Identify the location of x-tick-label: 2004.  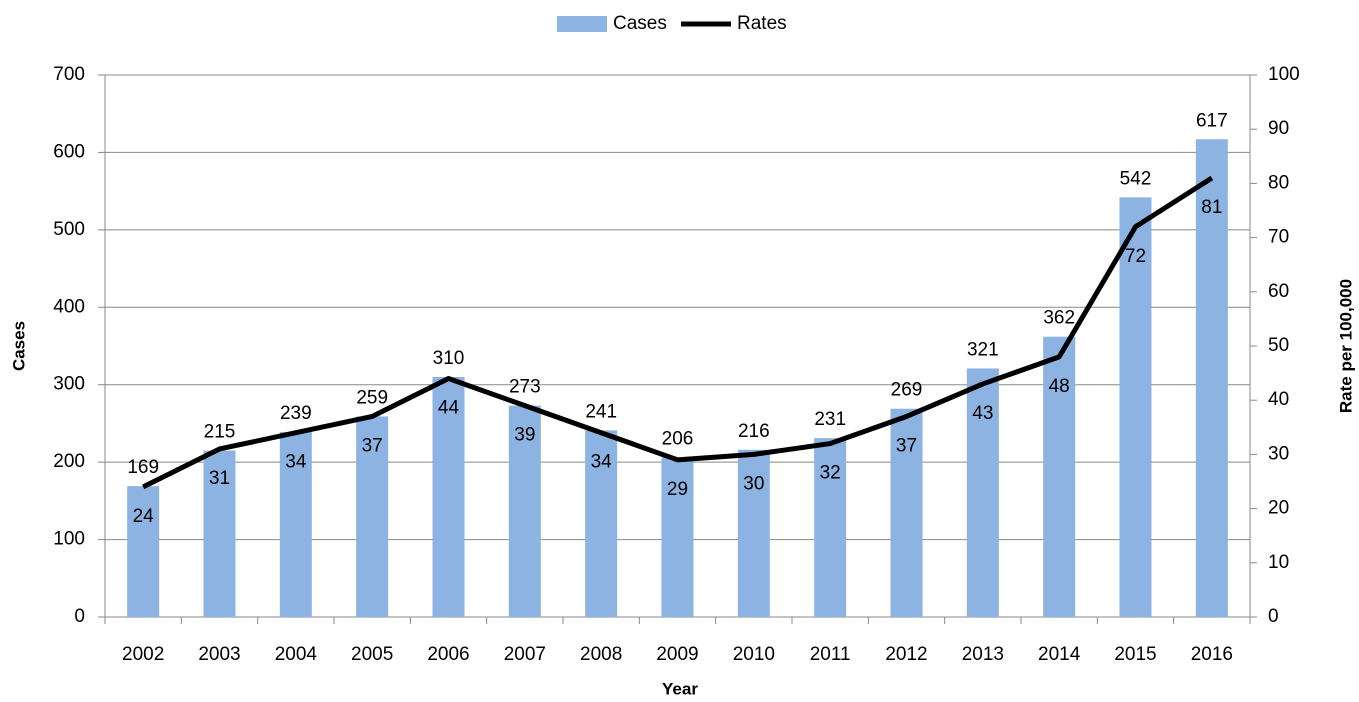
(296, 654).